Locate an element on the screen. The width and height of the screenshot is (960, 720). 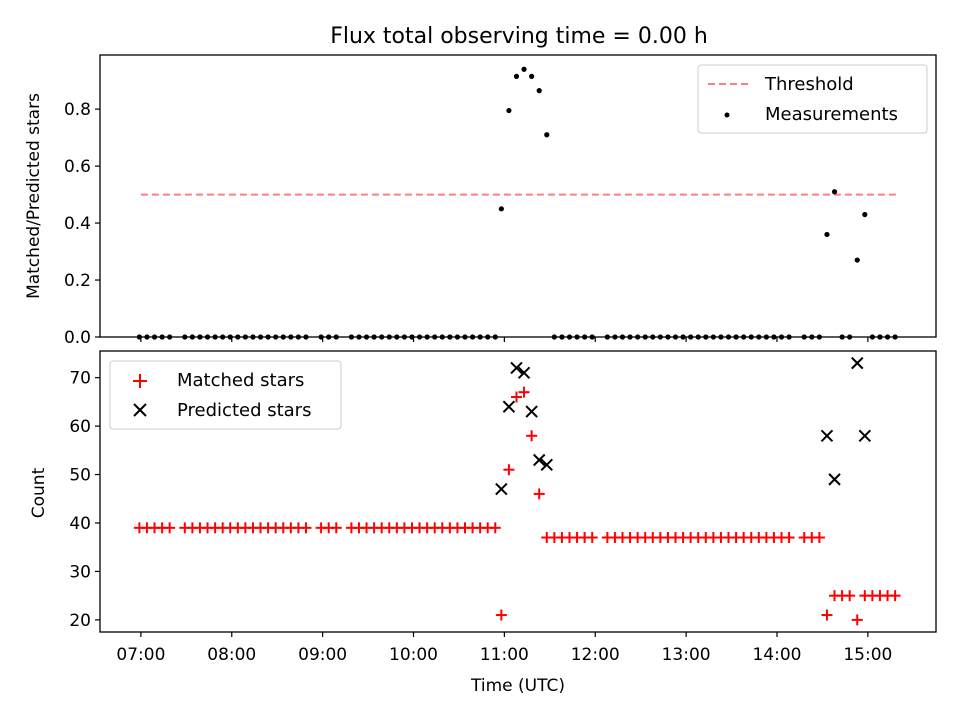
x-tick-label: 12:00 is located at coordinates (595, 655).